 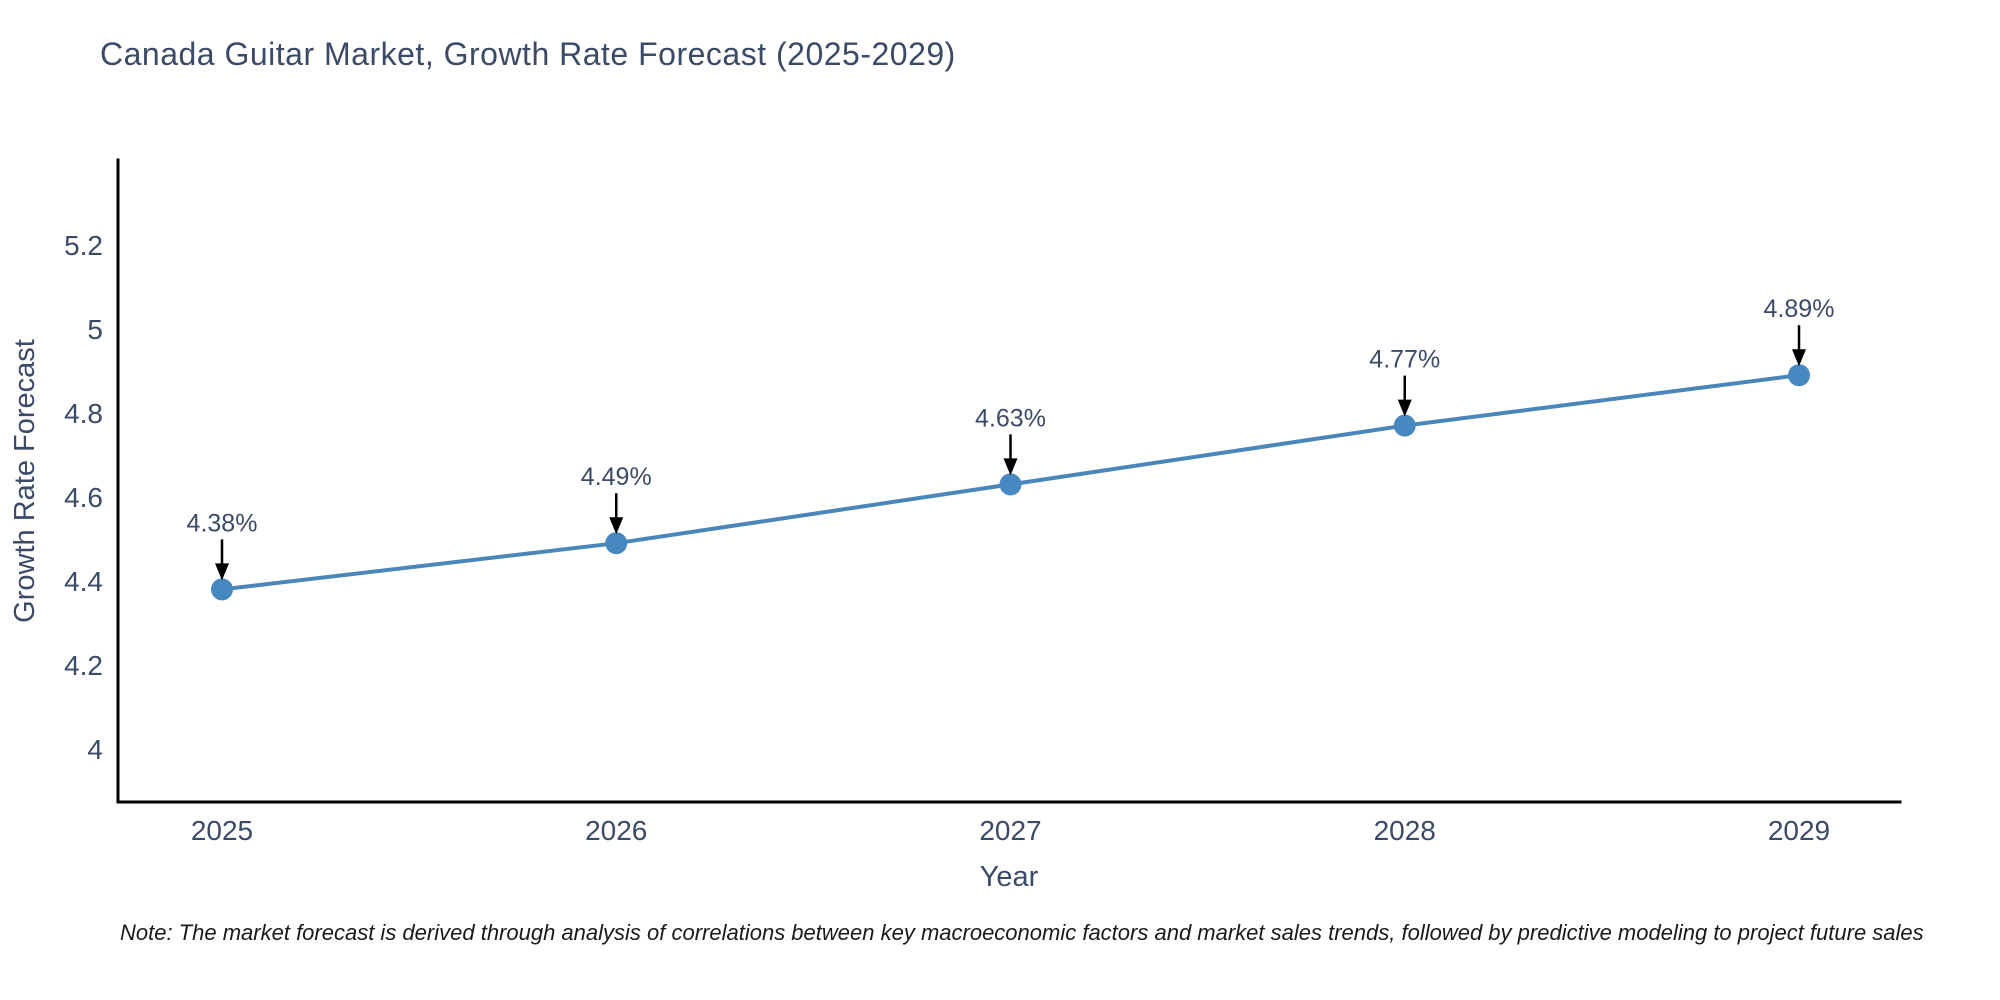 What do you see at coordinates (95, 329) in the screenshot?
I see `y-tick-label: 5` at bounding box center [95, 329].